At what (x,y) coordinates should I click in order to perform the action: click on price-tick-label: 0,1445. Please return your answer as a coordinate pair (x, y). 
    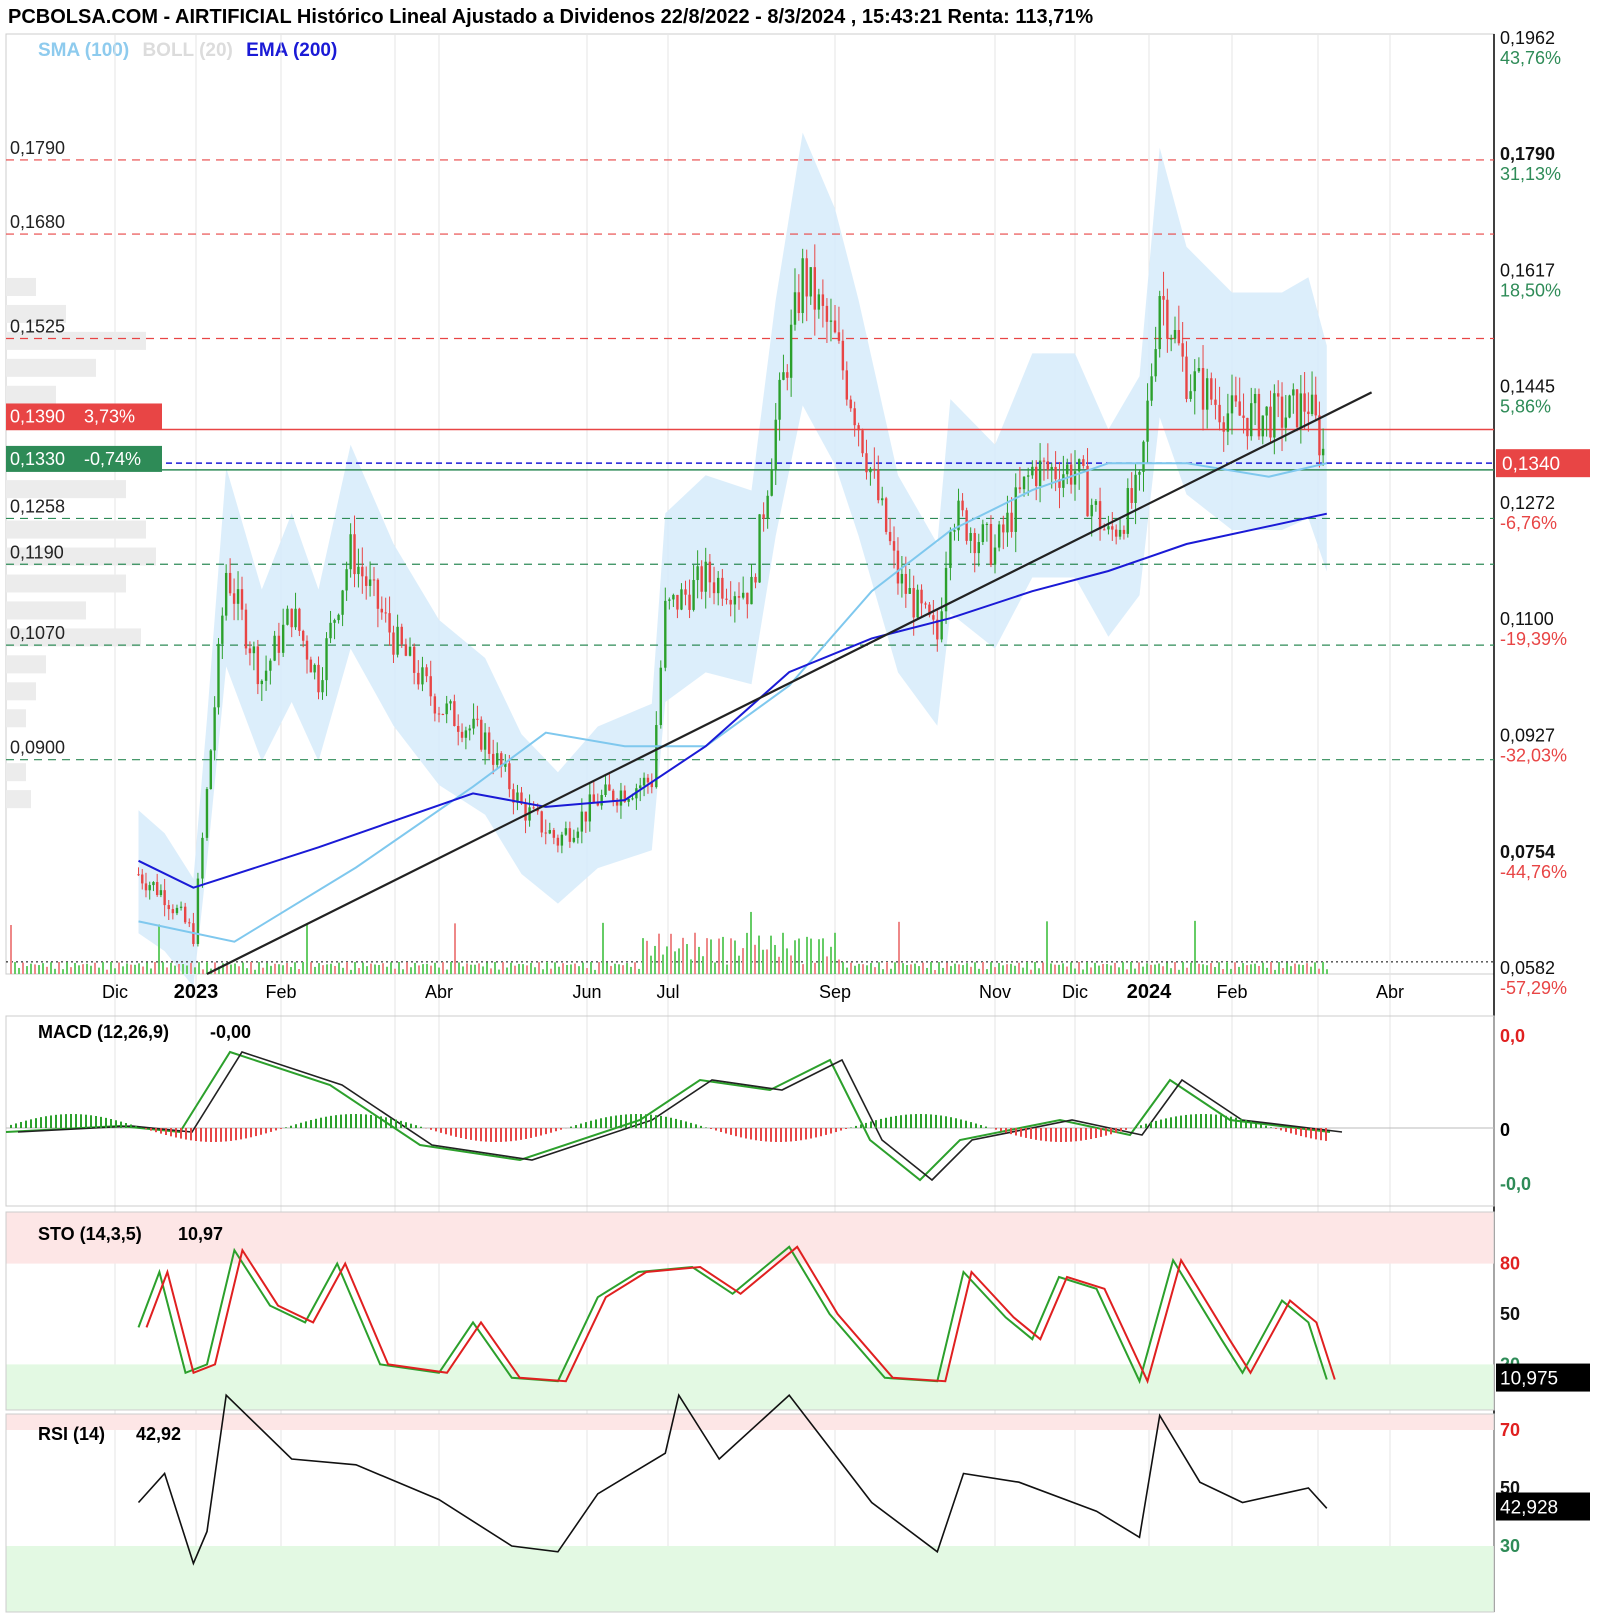
    Looking at the image, I should click on (1527, 386).